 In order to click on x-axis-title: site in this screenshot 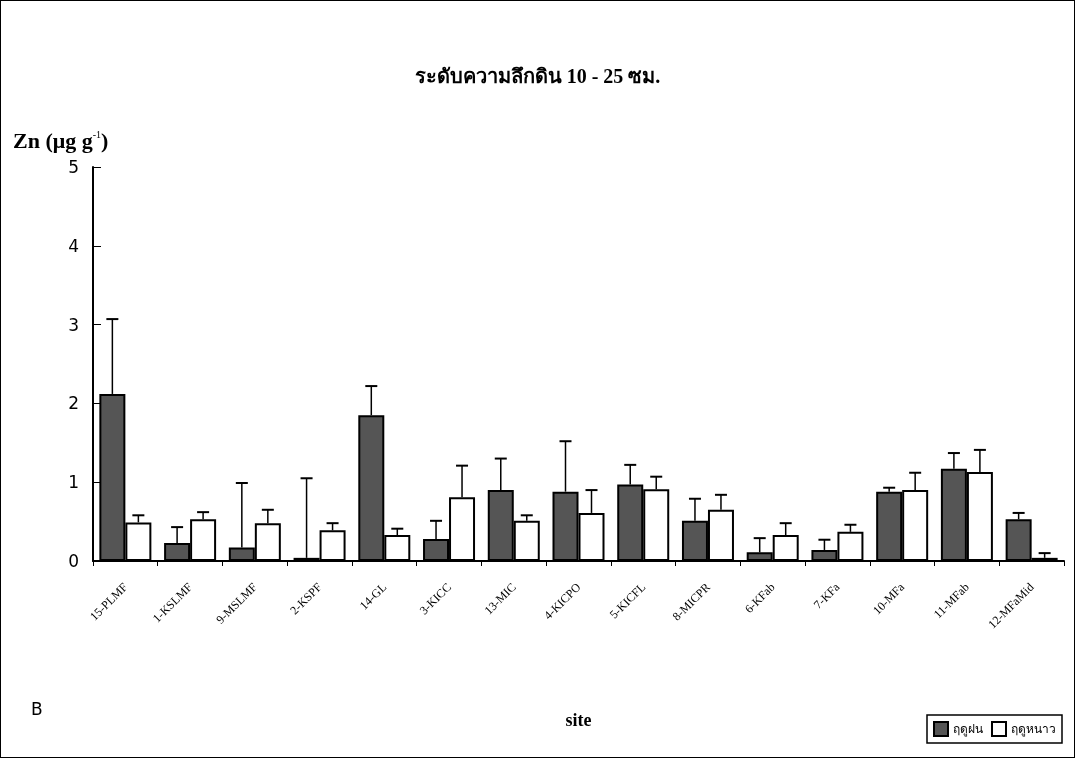, I will do `click(578, 720)`.